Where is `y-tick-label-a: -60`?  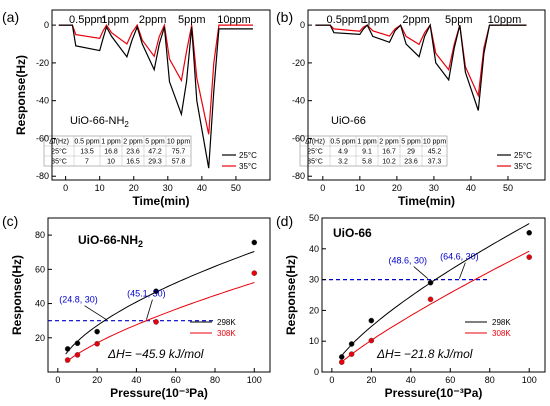 y-tick-label-a: -60 is located at coordinates (42, 138).